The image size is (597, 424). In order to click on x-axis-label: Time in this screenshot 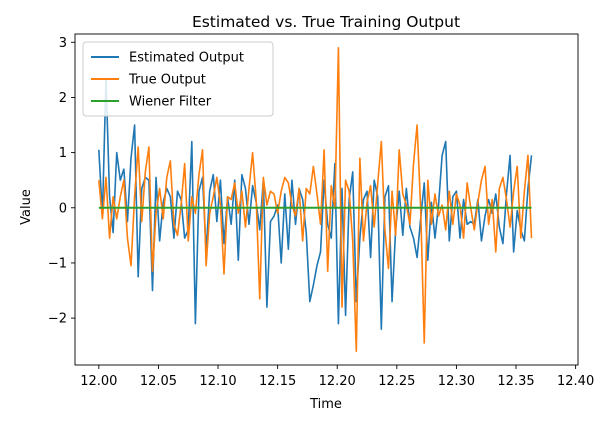, I will do `click(325, 404)`.